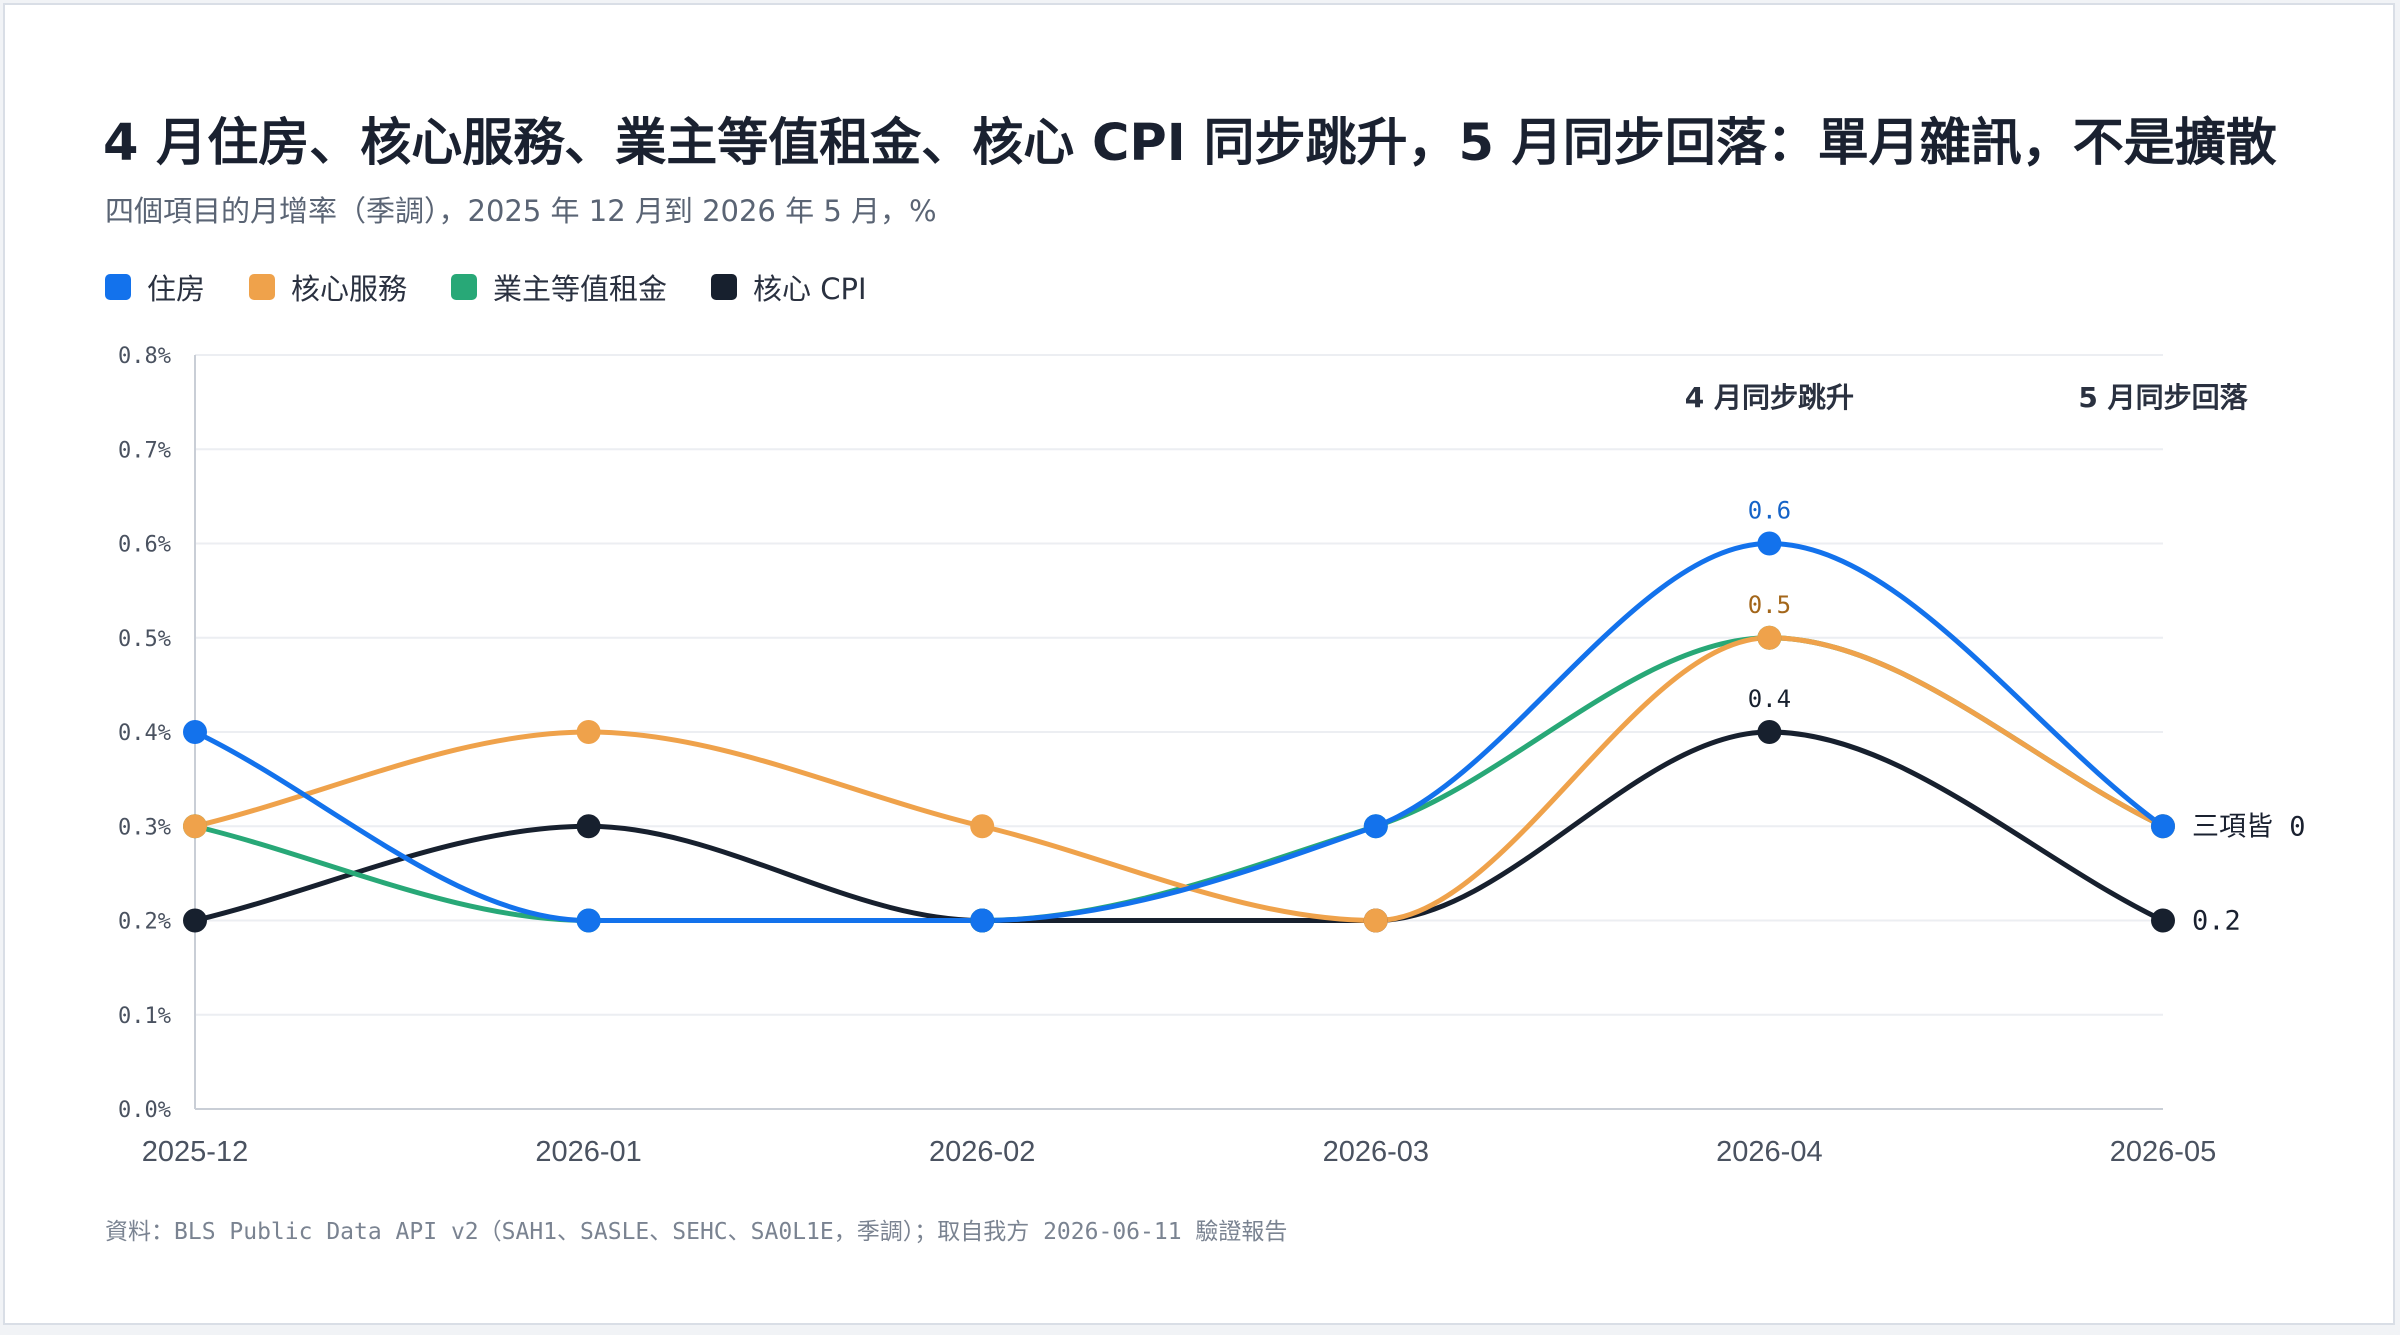 The image size is (2400, 1335). Describe the element at coordinates (1769, 605) in the screenshot. I see `data-label: 0.5` at that location.